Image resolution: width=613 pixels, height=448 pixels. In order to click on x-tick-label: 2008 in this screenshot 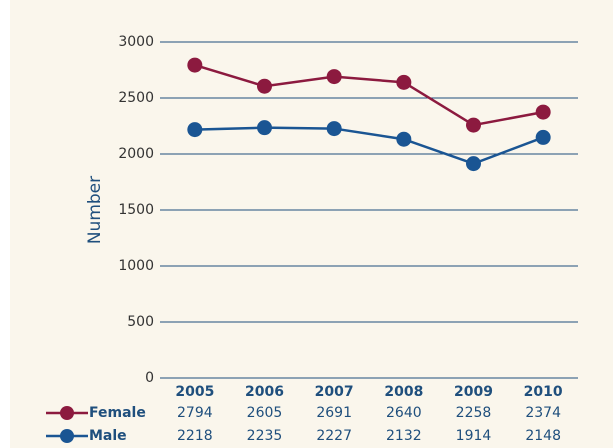, I will do `click(403, 392)`.